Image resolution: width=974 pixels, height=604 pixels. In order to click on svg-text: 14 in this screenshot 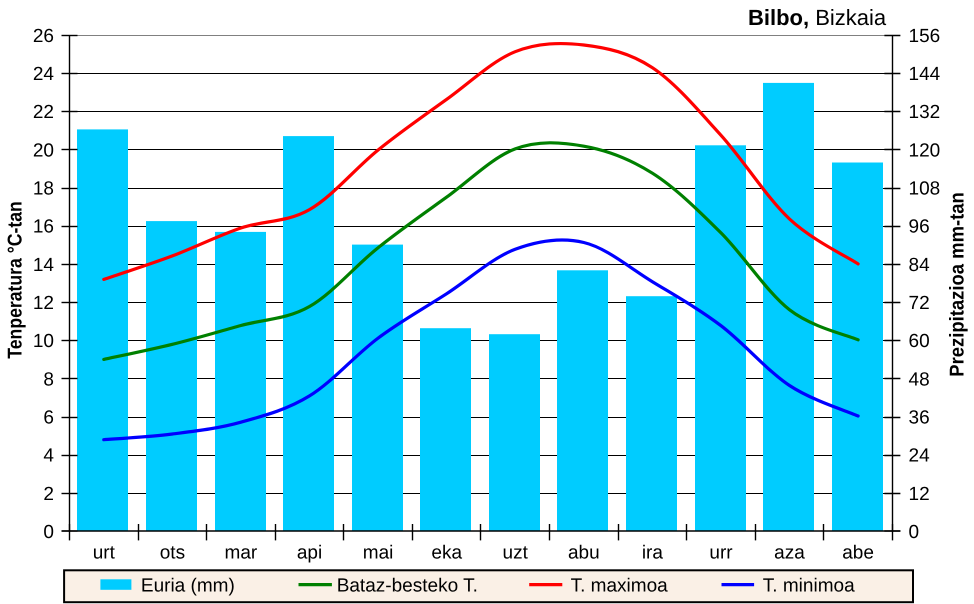, I will do `click(44, 265)`.